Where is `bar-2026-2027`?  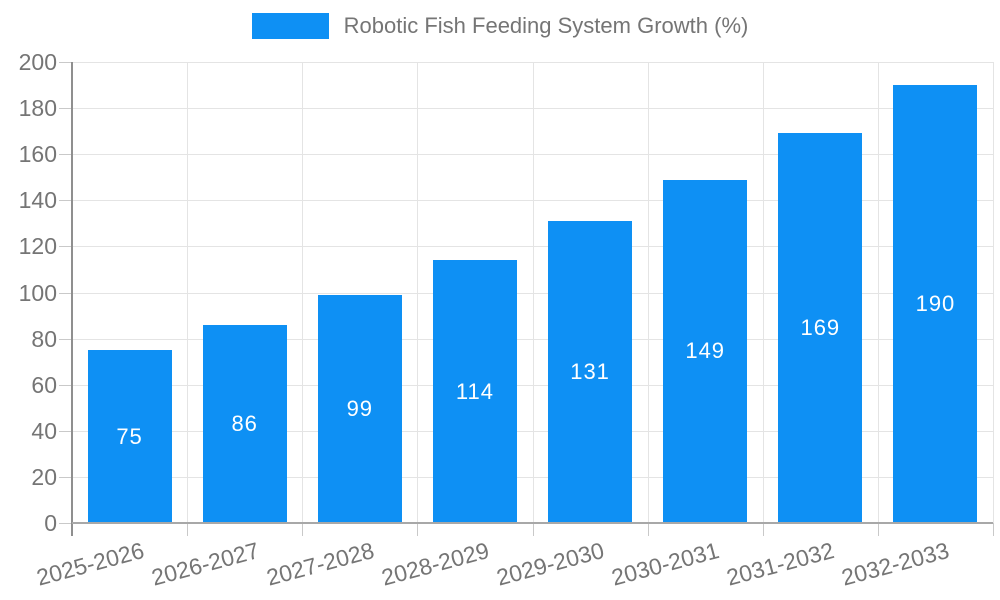 bar-2026-2027 is located at coordinates (244, 423).